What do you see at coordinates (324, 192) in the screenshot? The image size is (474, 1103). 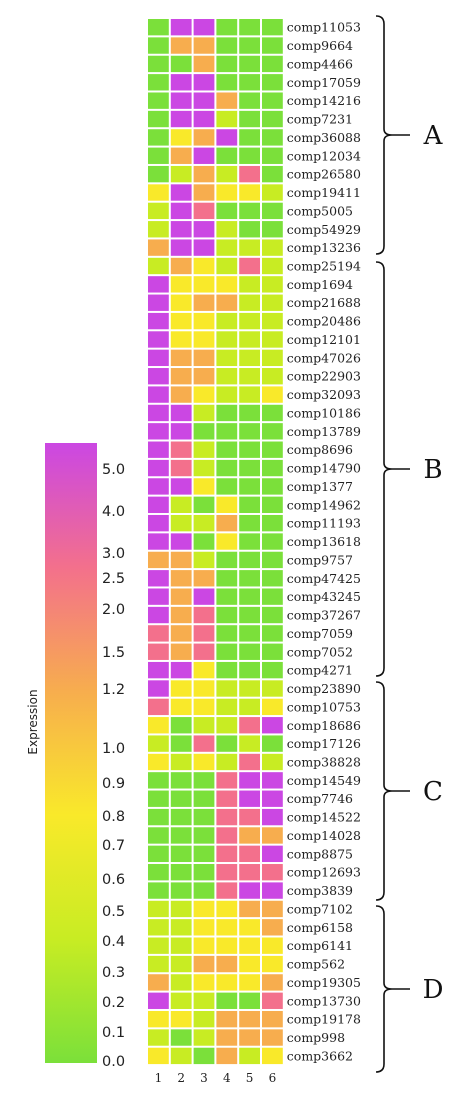 I see `gene-label: comp19411` at bounding box center [324, 192].